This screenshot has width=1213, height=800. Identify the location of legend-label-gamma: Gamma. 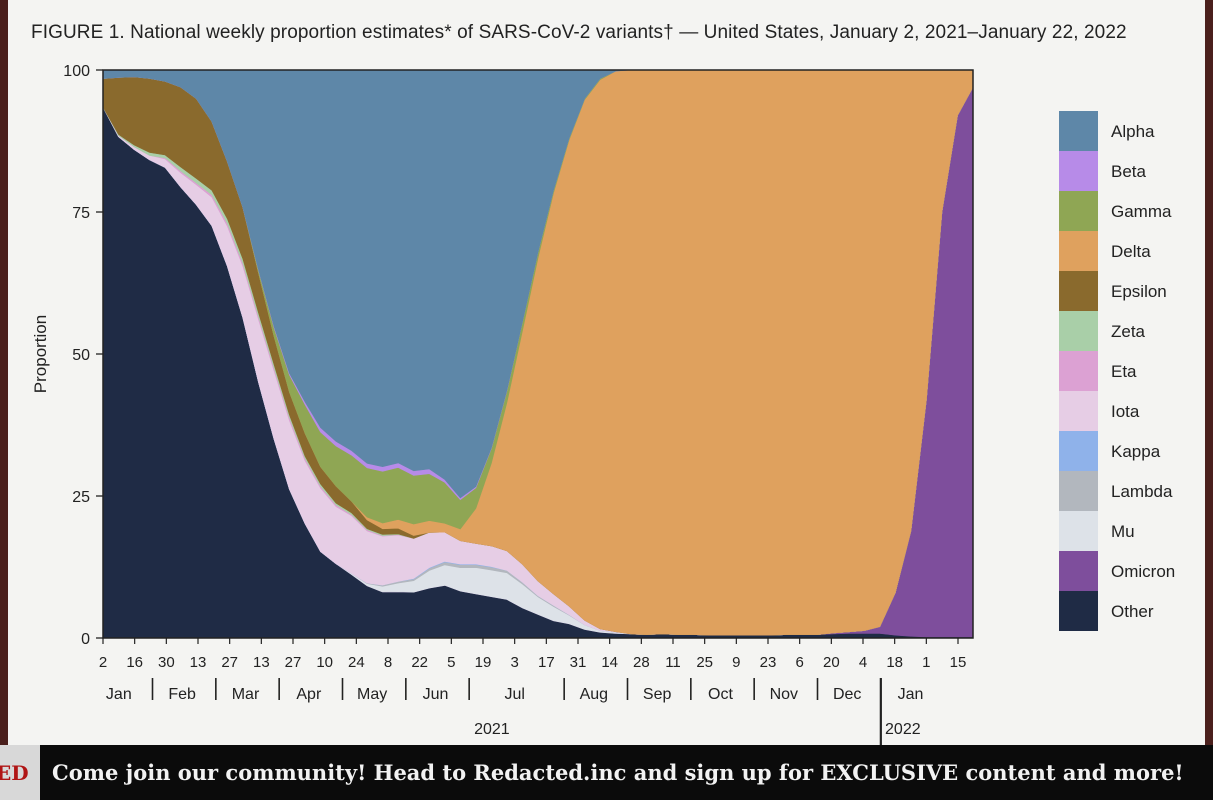
(1141, 211).